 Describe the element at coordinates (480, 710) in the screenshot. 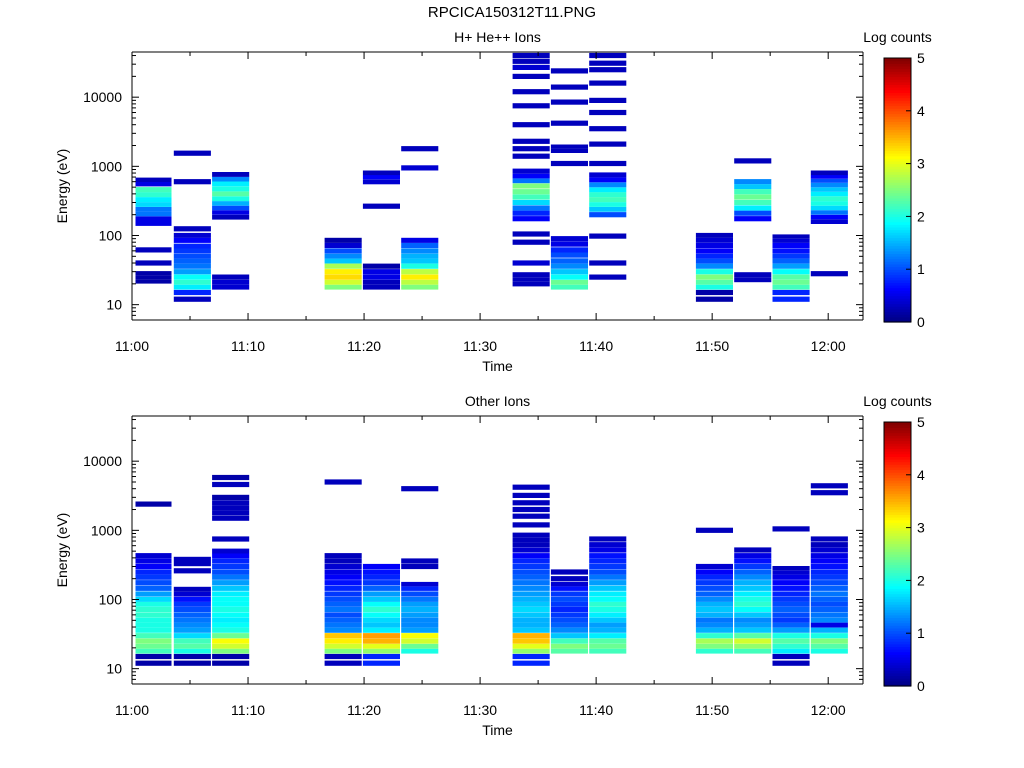

I see `x-tick-label: 11:30` at that location.